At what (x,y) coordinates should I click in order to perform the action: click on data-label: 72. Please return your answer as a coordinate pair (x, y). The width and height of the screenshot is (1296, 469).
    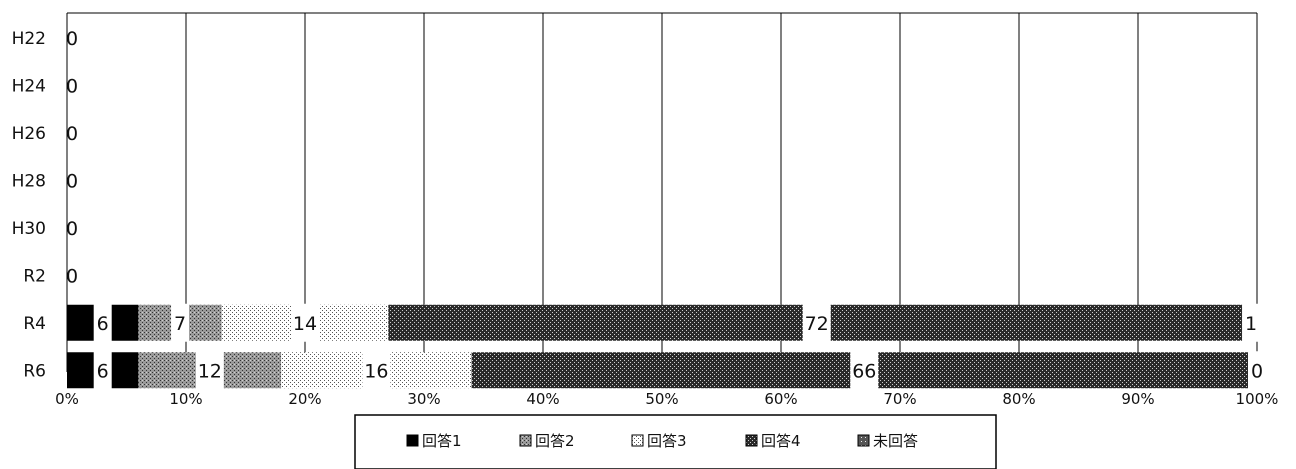
    Looking at the image, I should click on (817, 324).